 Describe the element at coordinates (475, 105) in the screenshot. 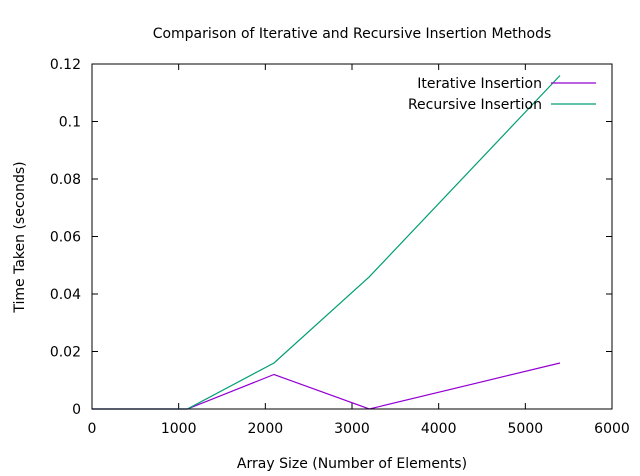

I see `legend-label: Recursive Insertion` at that location.